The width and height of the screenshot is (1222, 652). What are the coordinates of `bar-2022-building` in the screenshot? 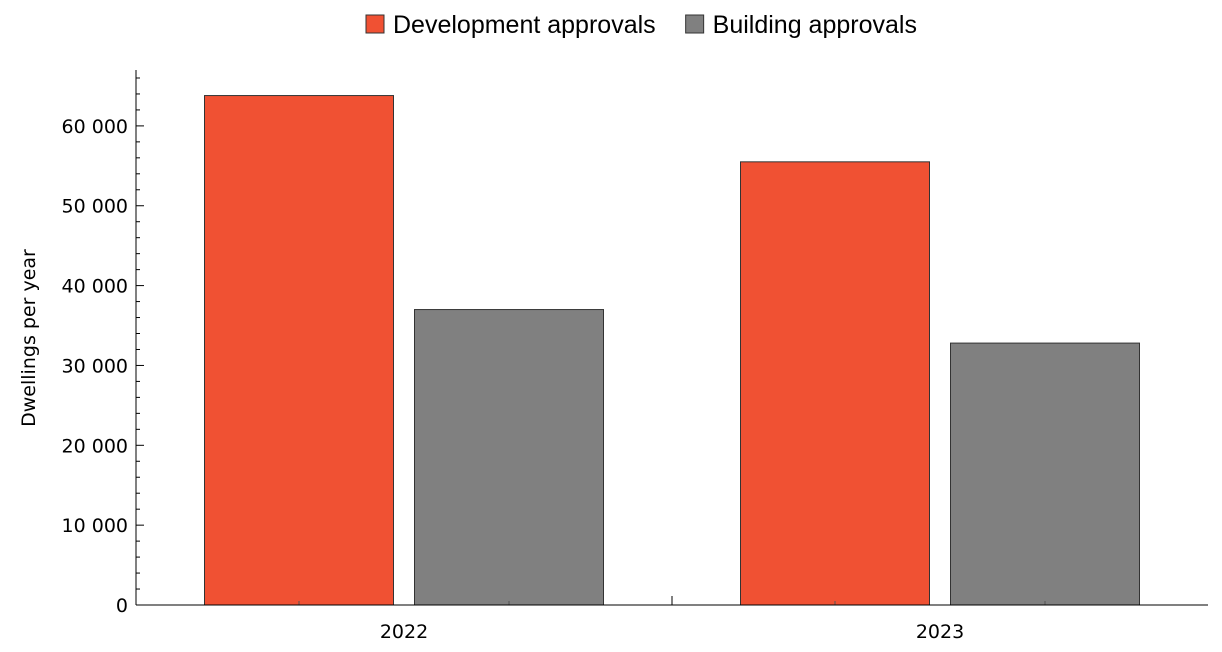 It's located at (509, 457).